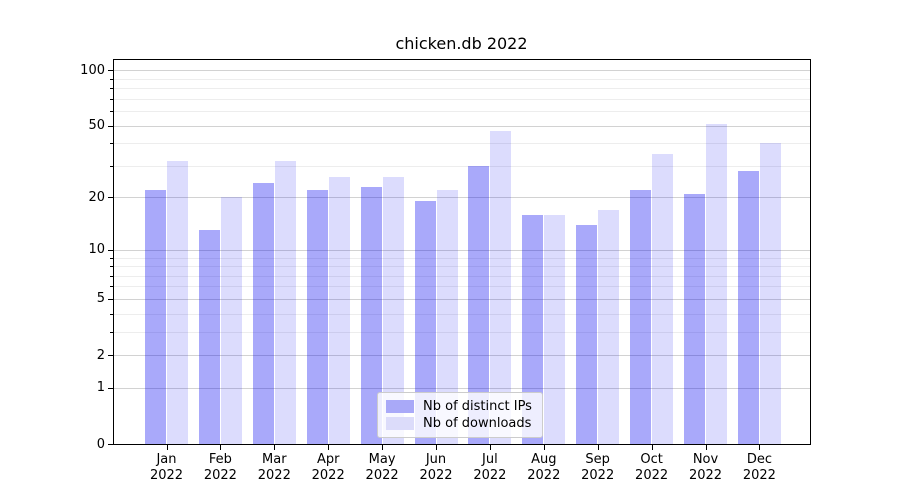 This screenshot has width=900, height=500. What do you see at coordinates (587, 334) in the screenshot?
I see `bar-nb-of-distinct-ips-sep-2022` at bounding box center [587, 334].